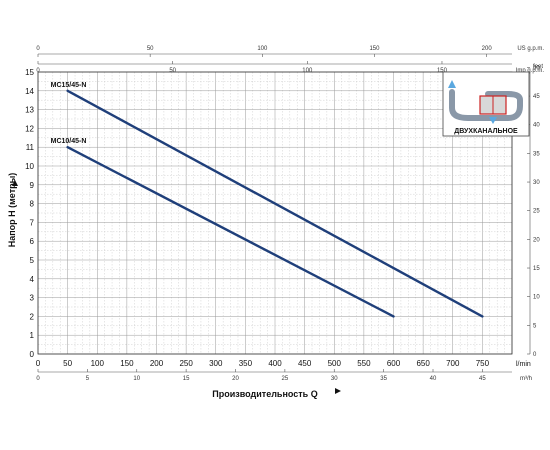  Describe the element at coordinates (453, 363) in the screenshot. I see `x-tick-label: 700` at that location.